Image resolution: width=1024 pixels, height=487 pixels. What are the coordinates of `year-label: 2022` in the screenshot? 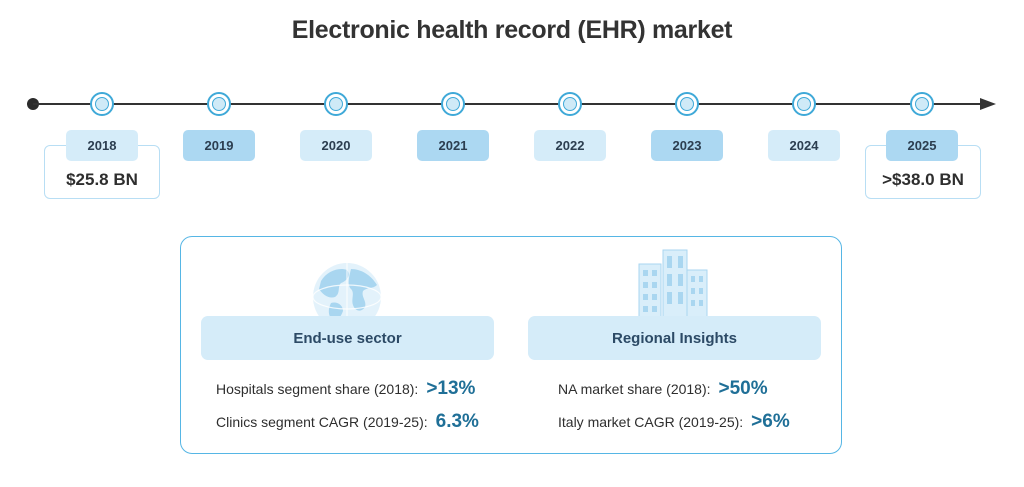 It's located at (570, 145).